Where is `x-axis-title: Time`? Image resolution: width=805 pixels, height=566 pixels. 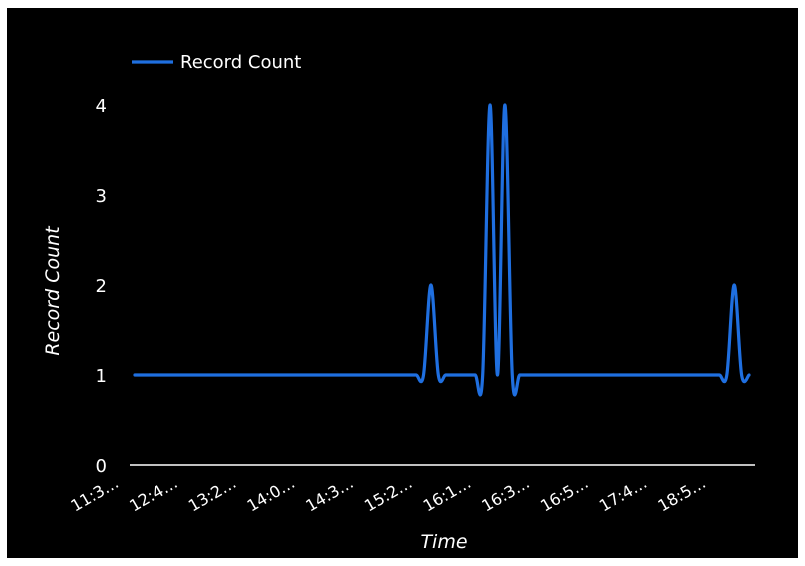
x-axis-title: Time is located at coordinates (443, 542).